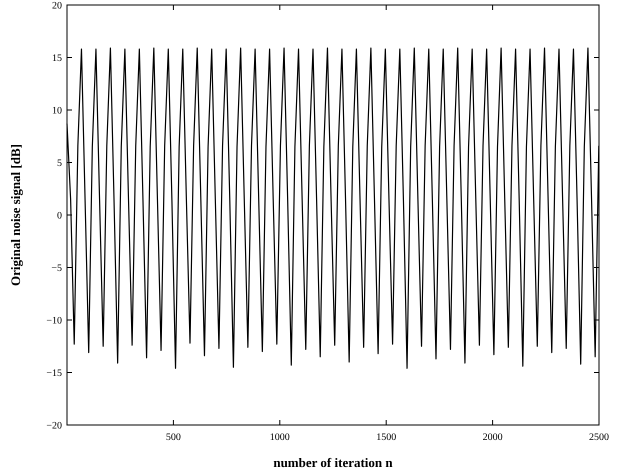 The height and width of the screenshot is (475, 630). Describe the element at coordinates (386, 437) in the screenshot. I see `x-tick-label: 1500` at that location.